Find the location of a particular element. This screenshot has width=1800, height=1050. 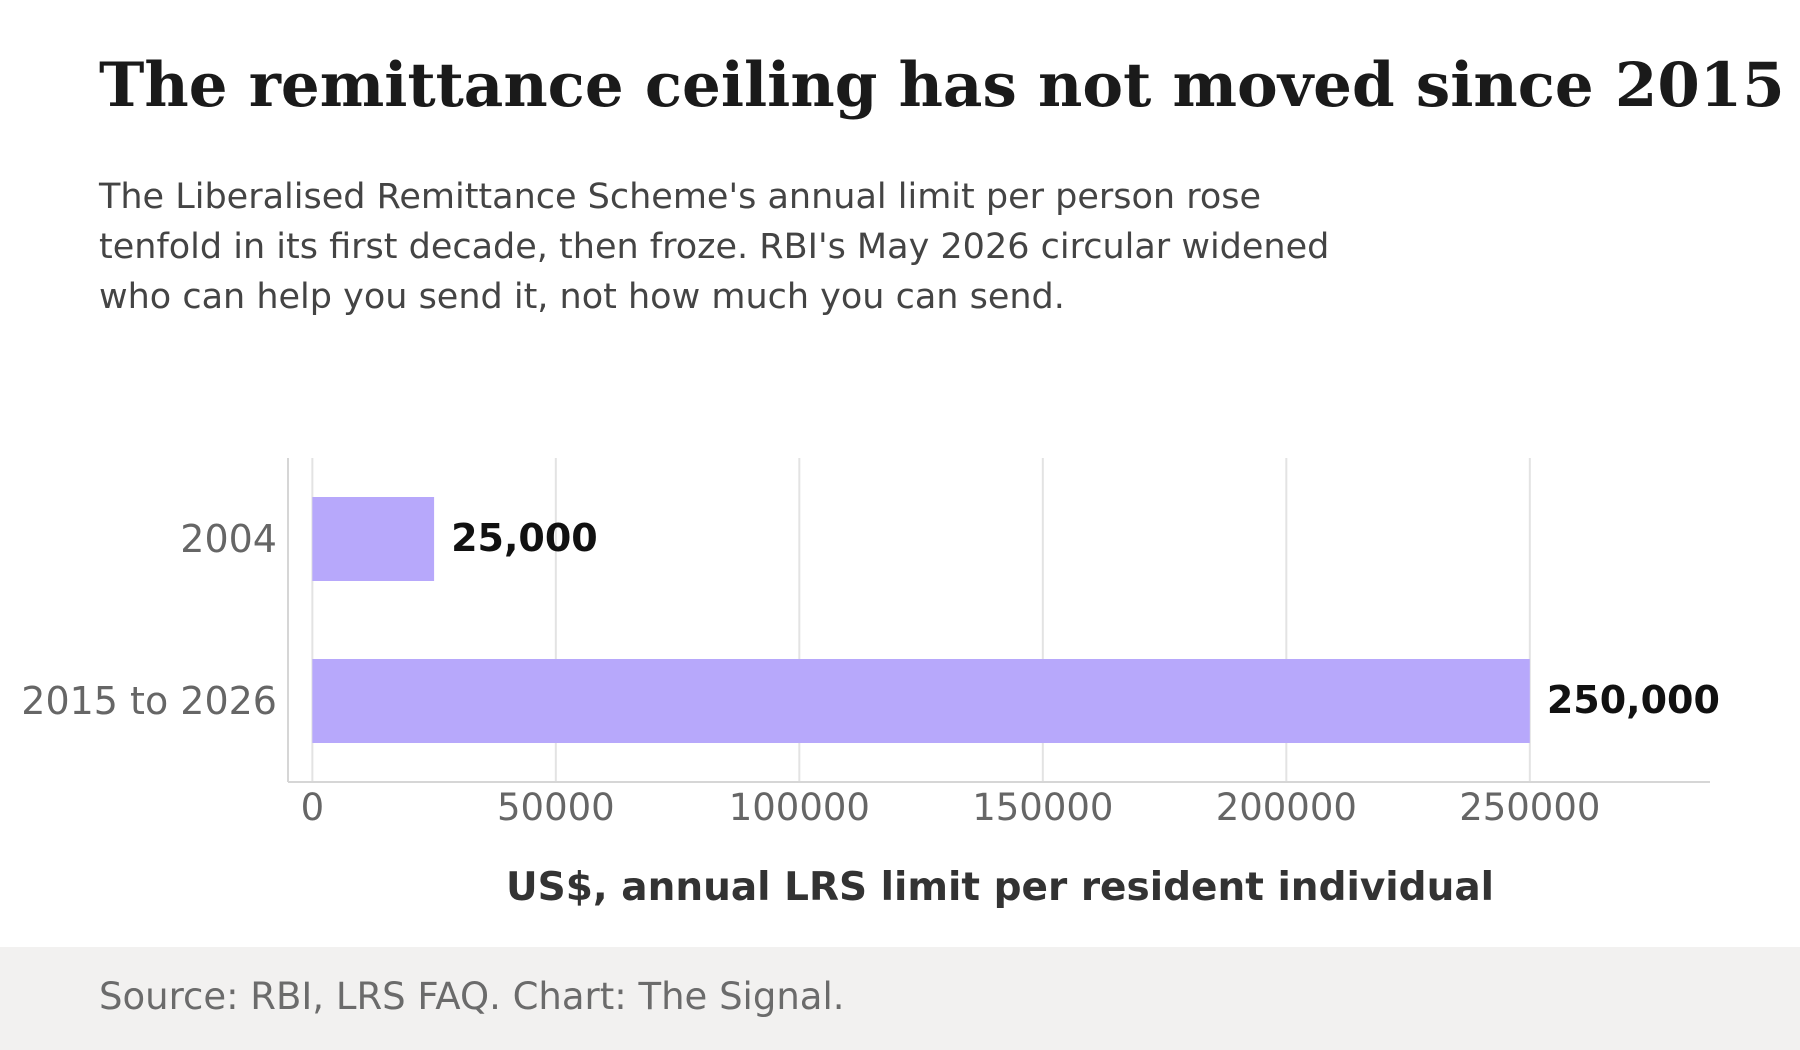

value-label: 250,000 is located at coordinates (1633, 700).